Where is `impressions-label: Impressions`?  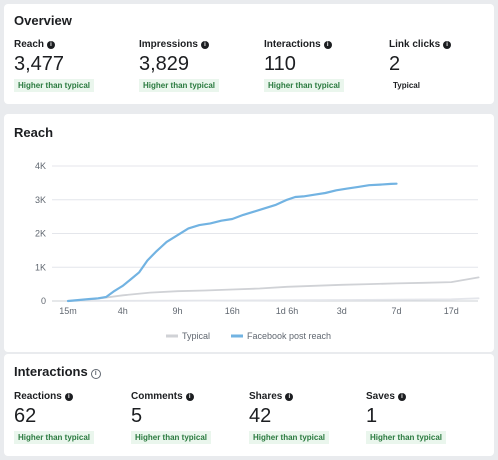 impressions-label: Impressions is located at coordinates (168, 44).